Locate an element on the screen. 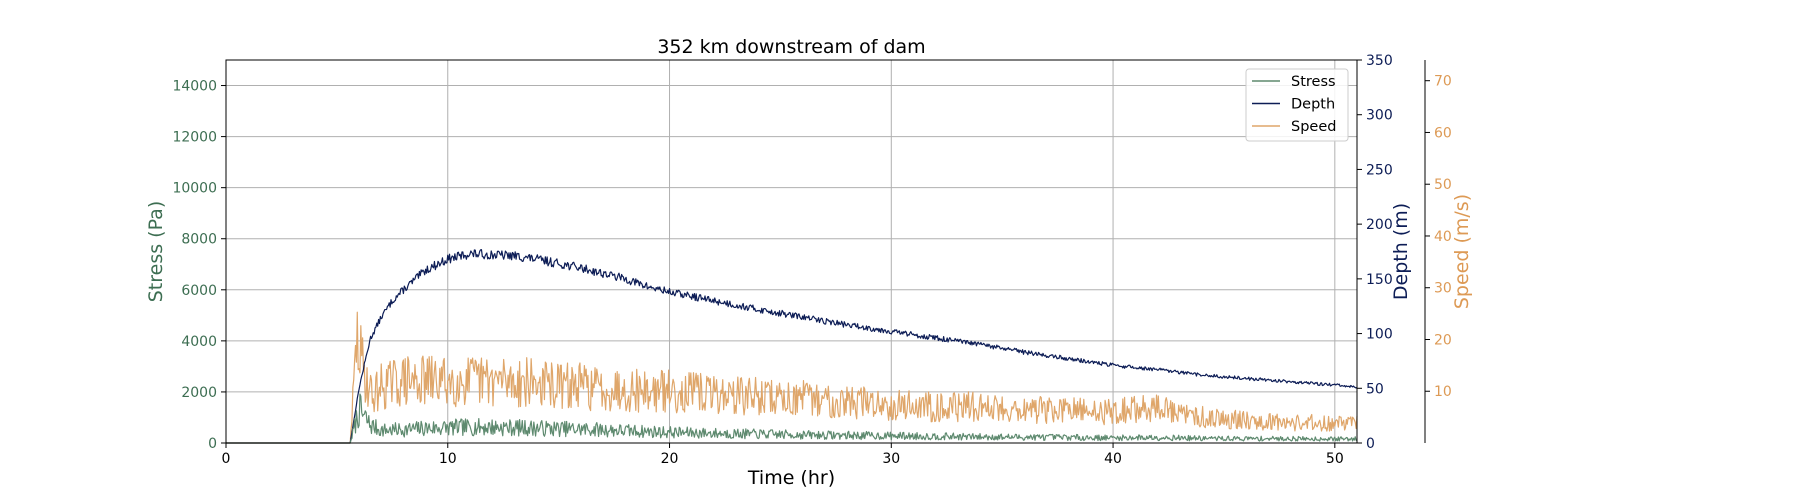 Image resolution: width=1800 pixels, height=504 pixels. depth-tick-label: 200 is located at coordinates (1379, 225).